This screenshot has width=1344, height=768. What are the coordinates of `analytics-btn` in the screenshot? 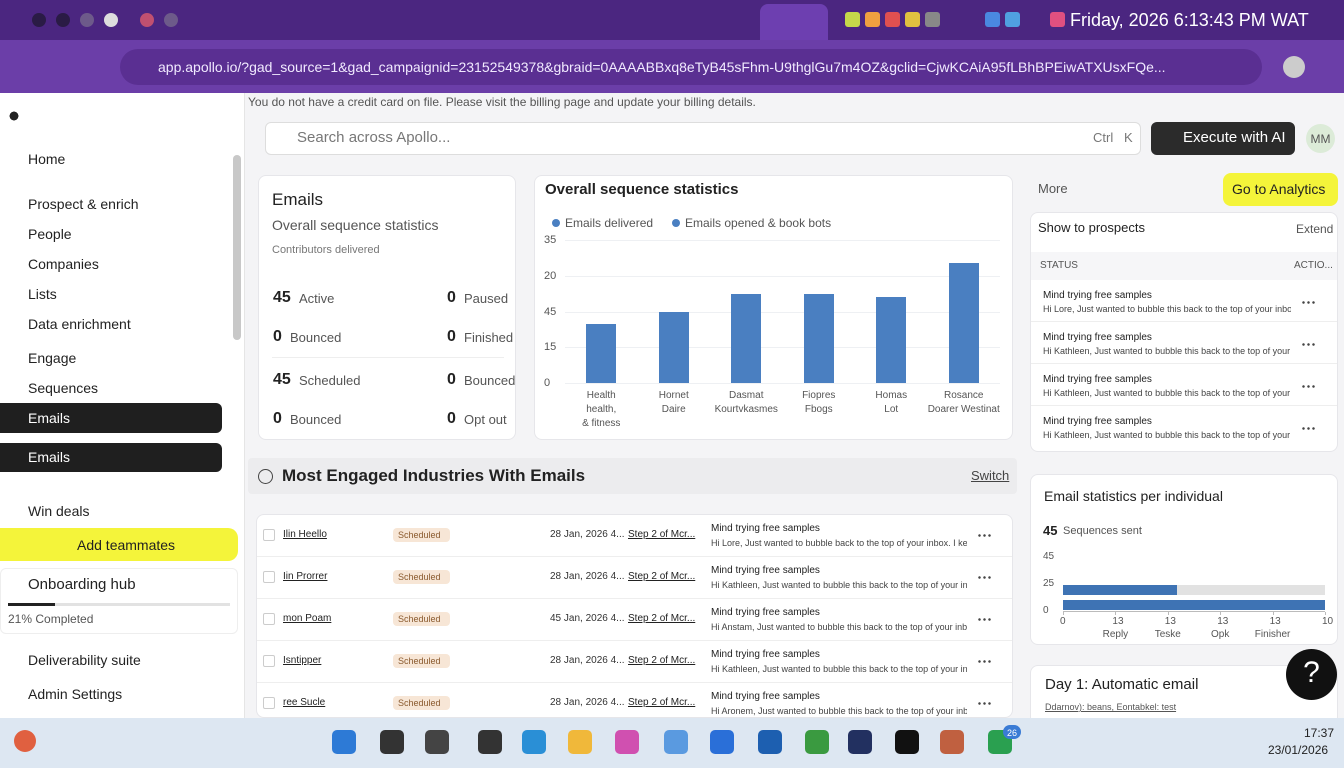 It's located at (1280, 189).